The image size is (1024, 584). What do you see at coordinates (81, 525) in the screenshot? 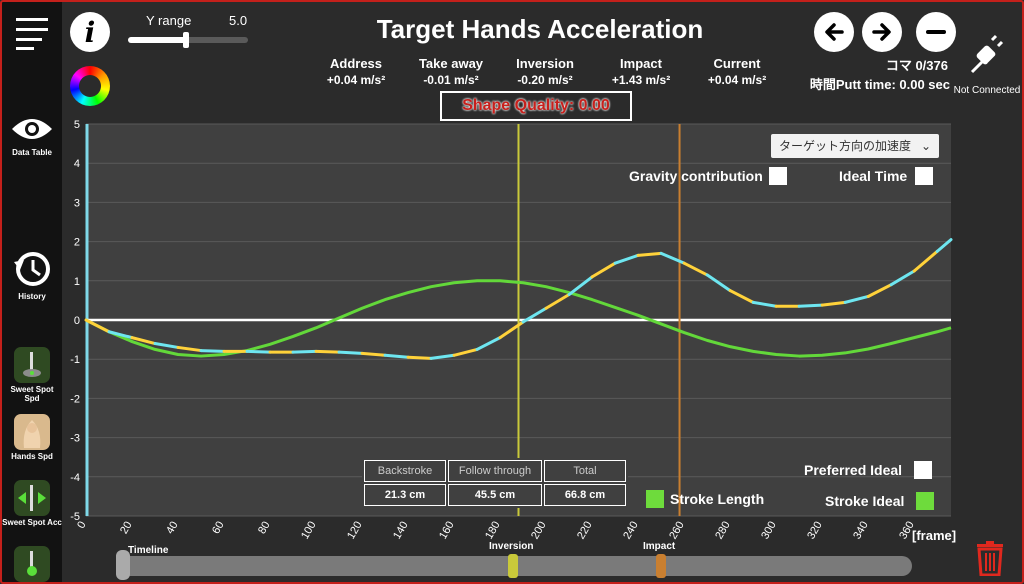
I see `x-tick-label: 0` at bounding box center [81, 525].